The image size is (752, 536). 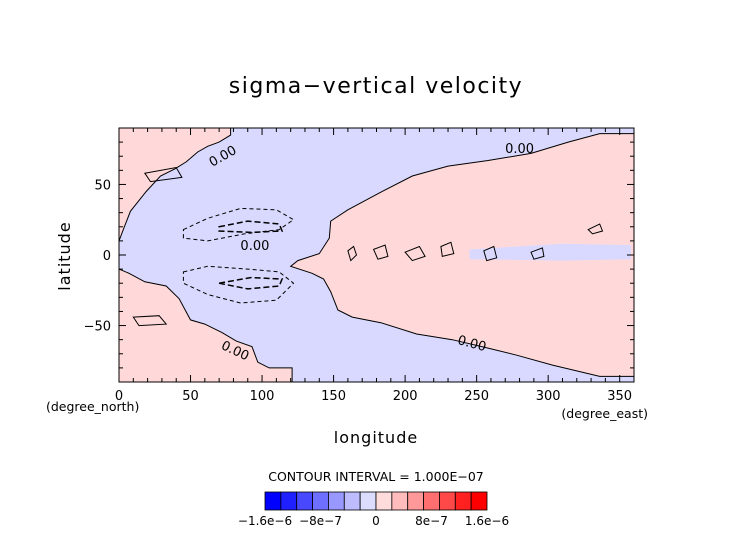 What do you see at coordinates (262, 396) in the screenshot?
I see `x-tick-label: 100` at bounding box center [262, 396].